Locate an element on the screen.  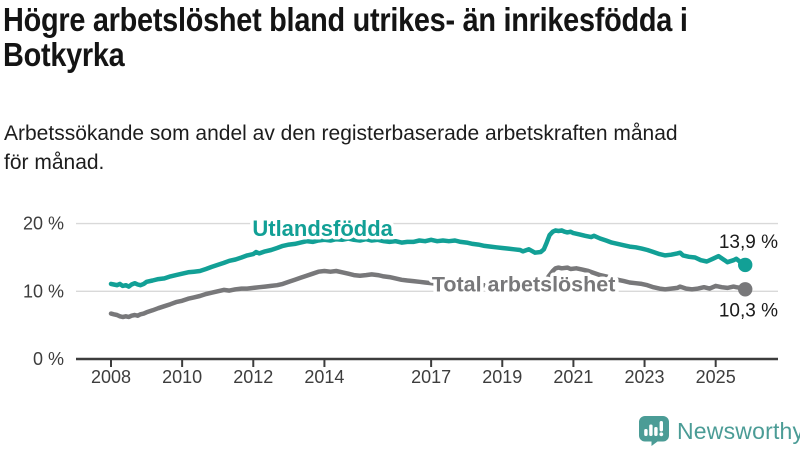
x-tick-label-2019: 2019 is located at coordinates (502, 377).